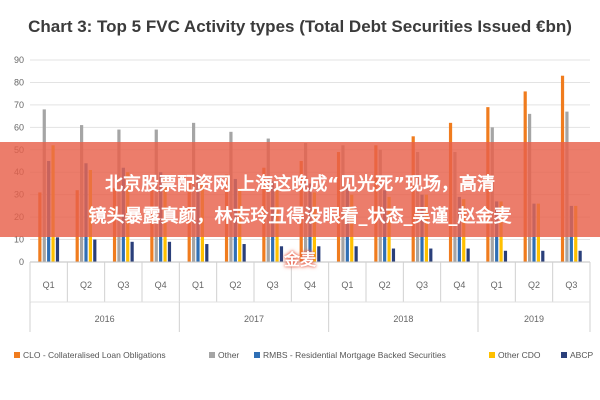  Describe the element at coordinates (581, 355) in the screenshot. I see `legend-label: ABCP` at that location.